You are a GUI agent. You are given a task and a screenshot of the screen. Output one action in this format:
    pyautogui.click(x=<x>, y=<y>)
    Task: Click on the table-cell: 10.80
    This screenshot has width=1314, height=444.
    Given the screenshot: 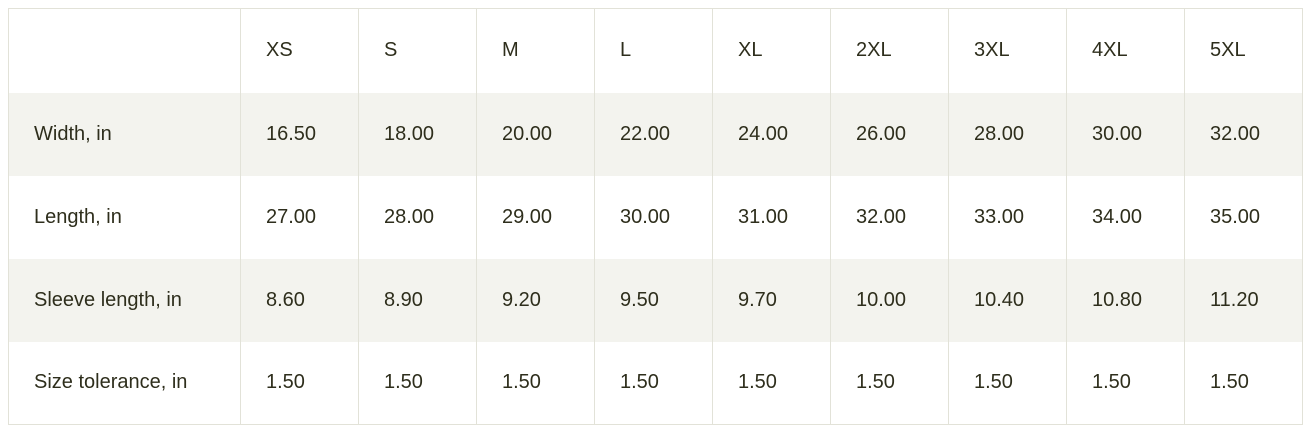 What is the action you would take?
    pyautogui.click(x=1125, y=300)
    